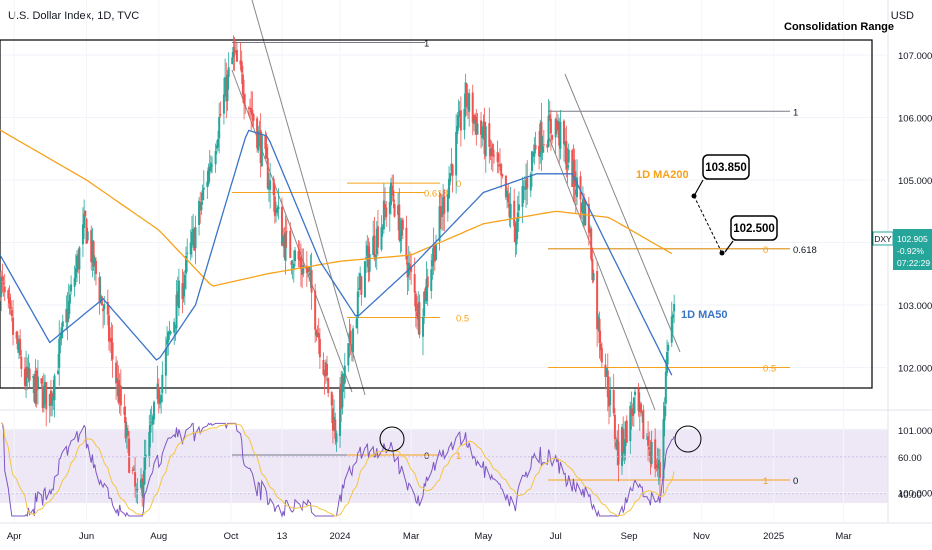 The image size is (932, 550). What do you see at coordinates (74, 16) in the screenshot?
I see `chart-title: U.S. Dollar Index, 1D, TVC` at bounding box center [74, 16].